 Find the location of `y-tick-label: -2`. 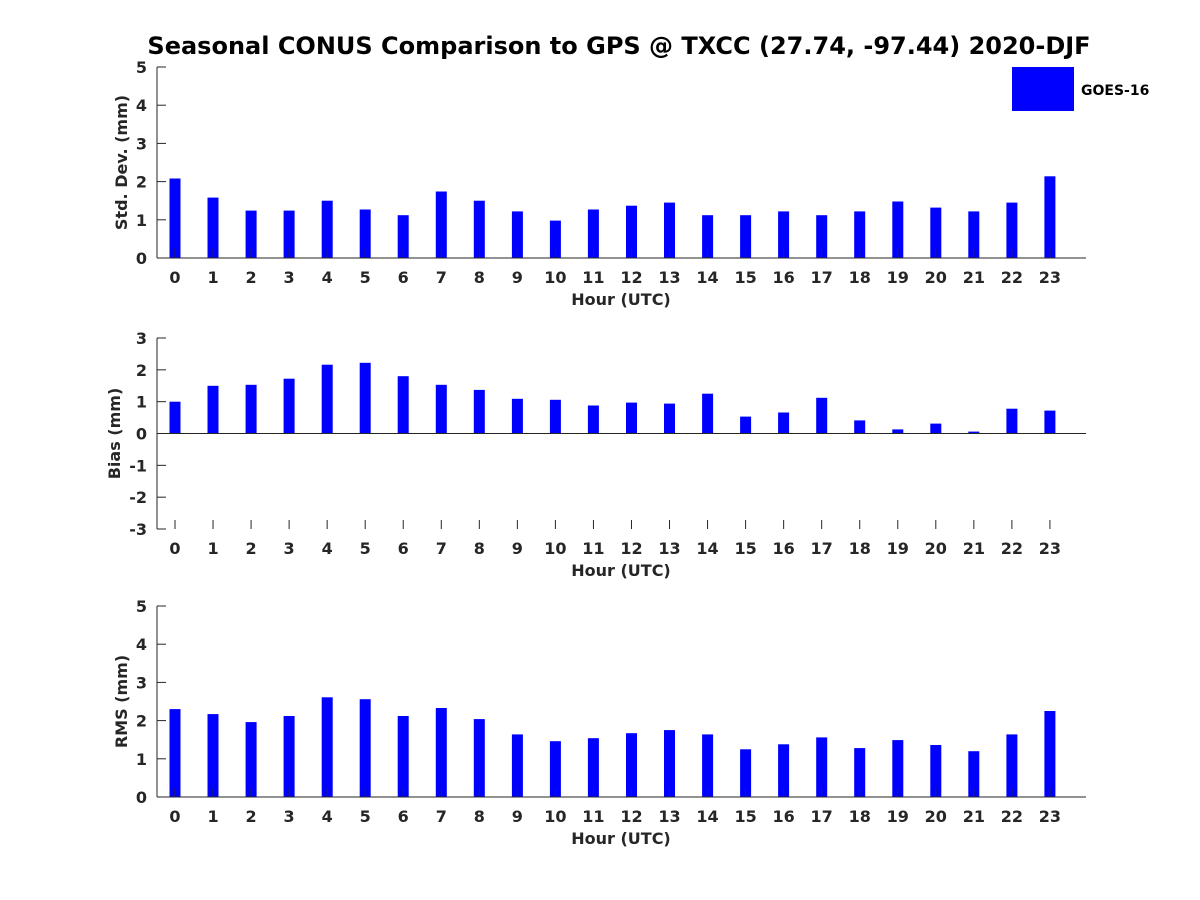

y-tick-label: -2 is located at coordinates (138, 497).